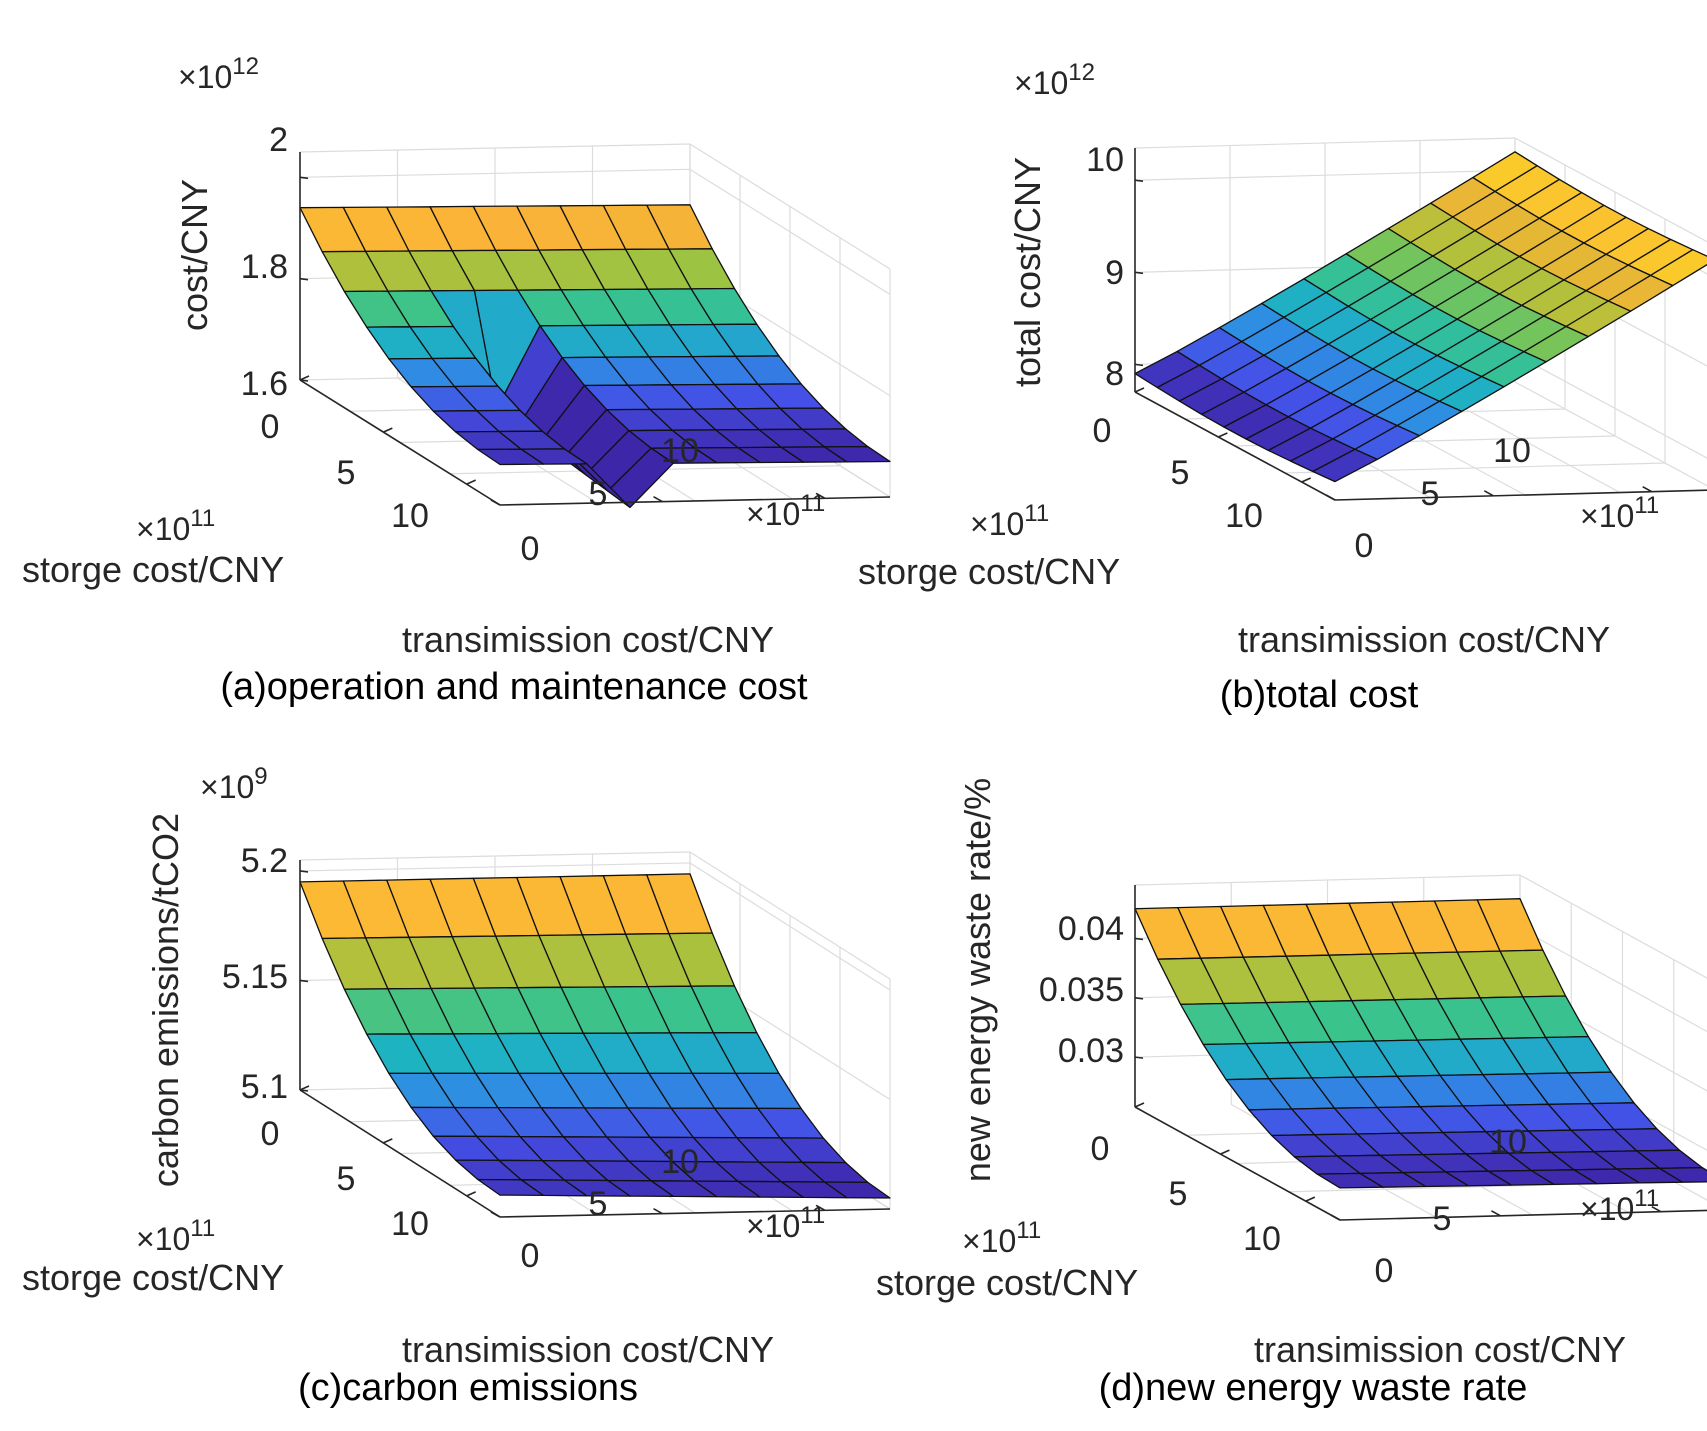 This screenshot has width=1707, height=1431. I want to click on panel-b-x-multiplier: ×10¹¹, so click(1619, 513).